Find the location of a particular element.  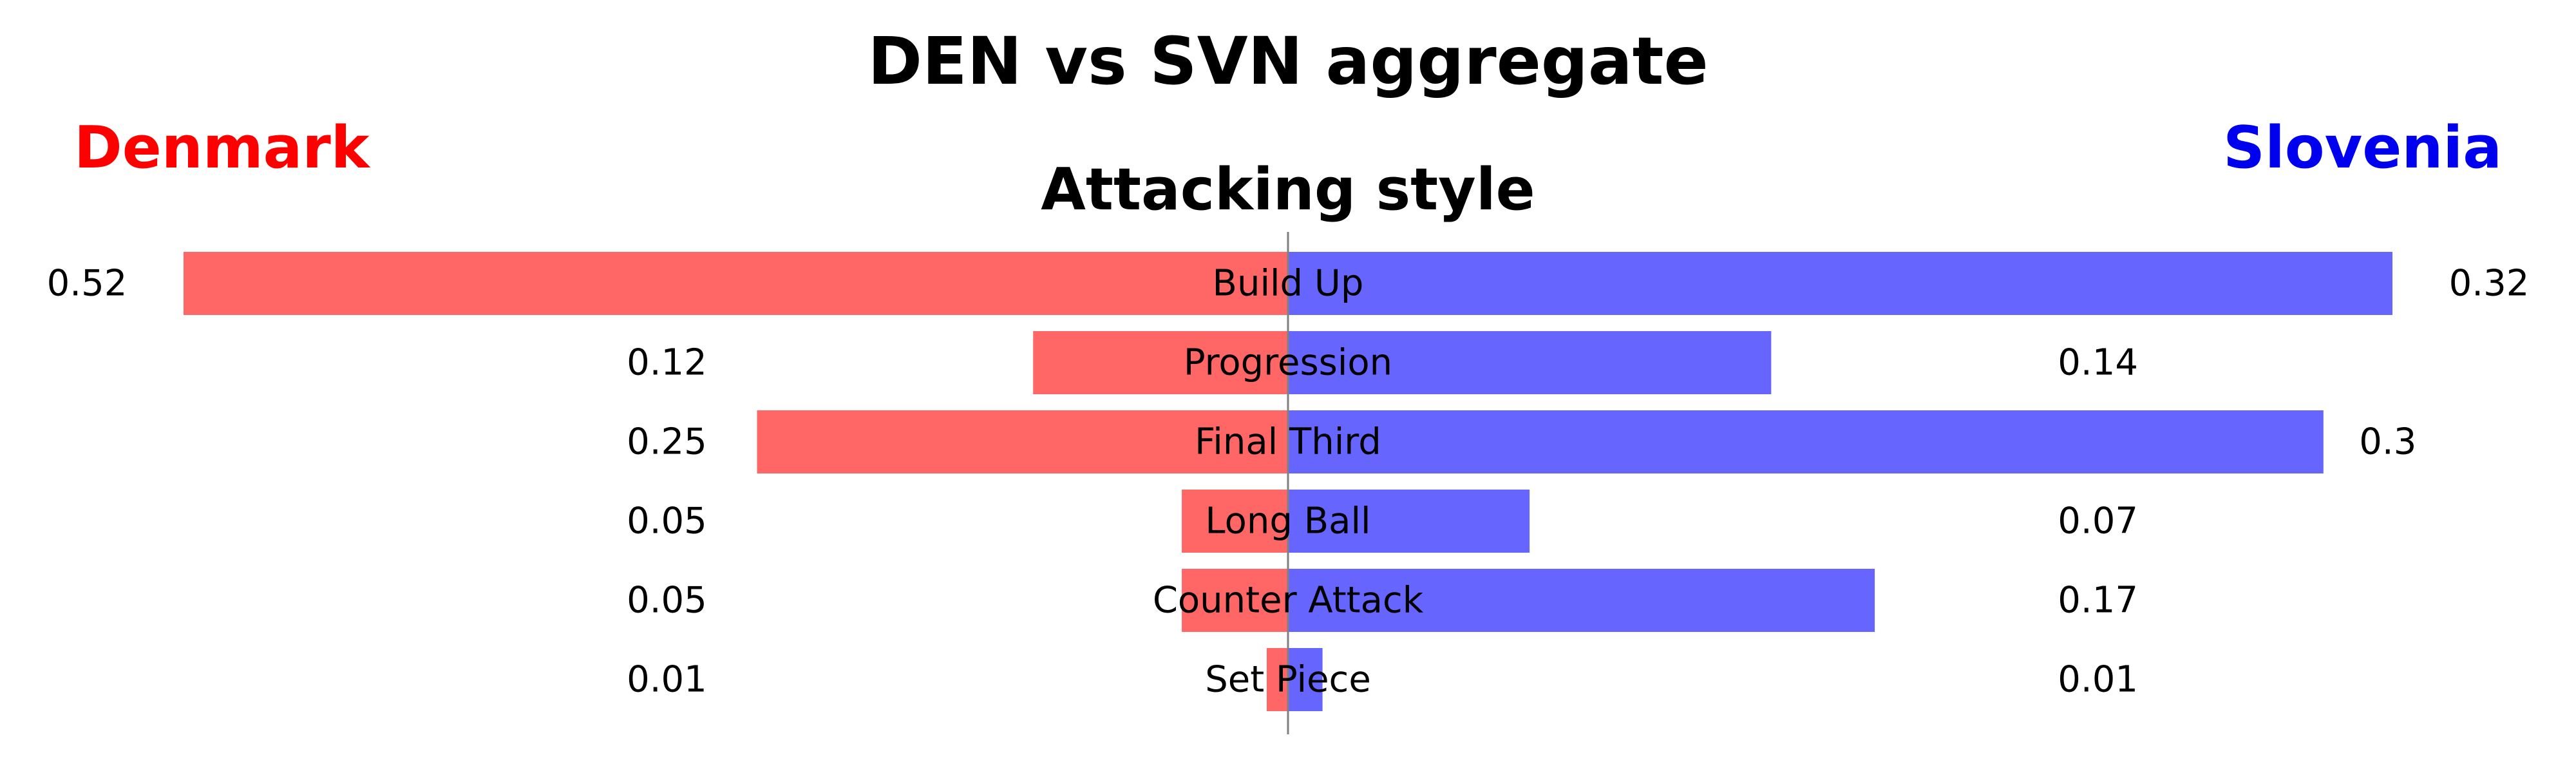

chart-title: DEN vs SVN aggregate is located at coordinates (1287, 61).